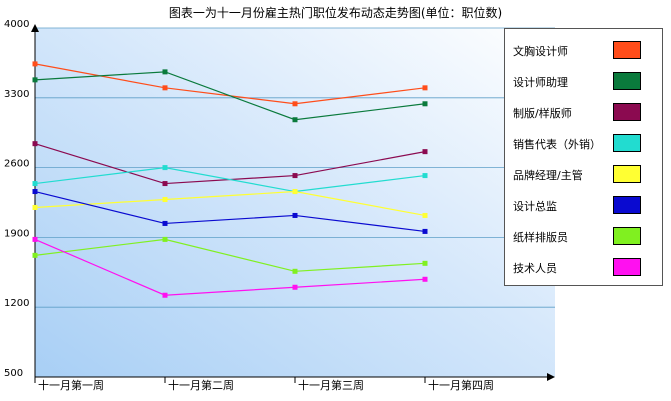  Describe the element at coordinates (335, 13) in the screenshot. I see `chart-title: 图表一为十一月份雇主热门职位发布动态走势图(单位：职位数)` at that location.